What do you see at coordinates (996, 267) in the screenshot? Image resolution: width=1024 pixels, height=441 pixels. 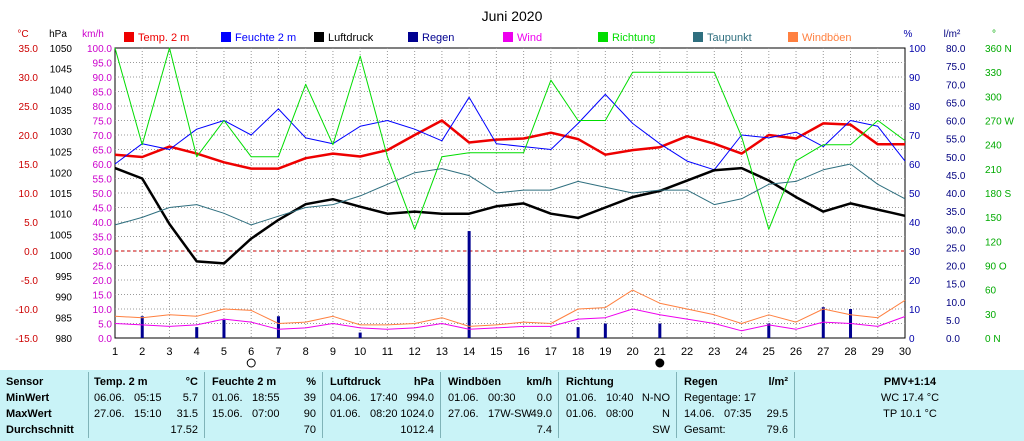 I see `direction-tick-label: 90 O` at bounding box center [996, 267].